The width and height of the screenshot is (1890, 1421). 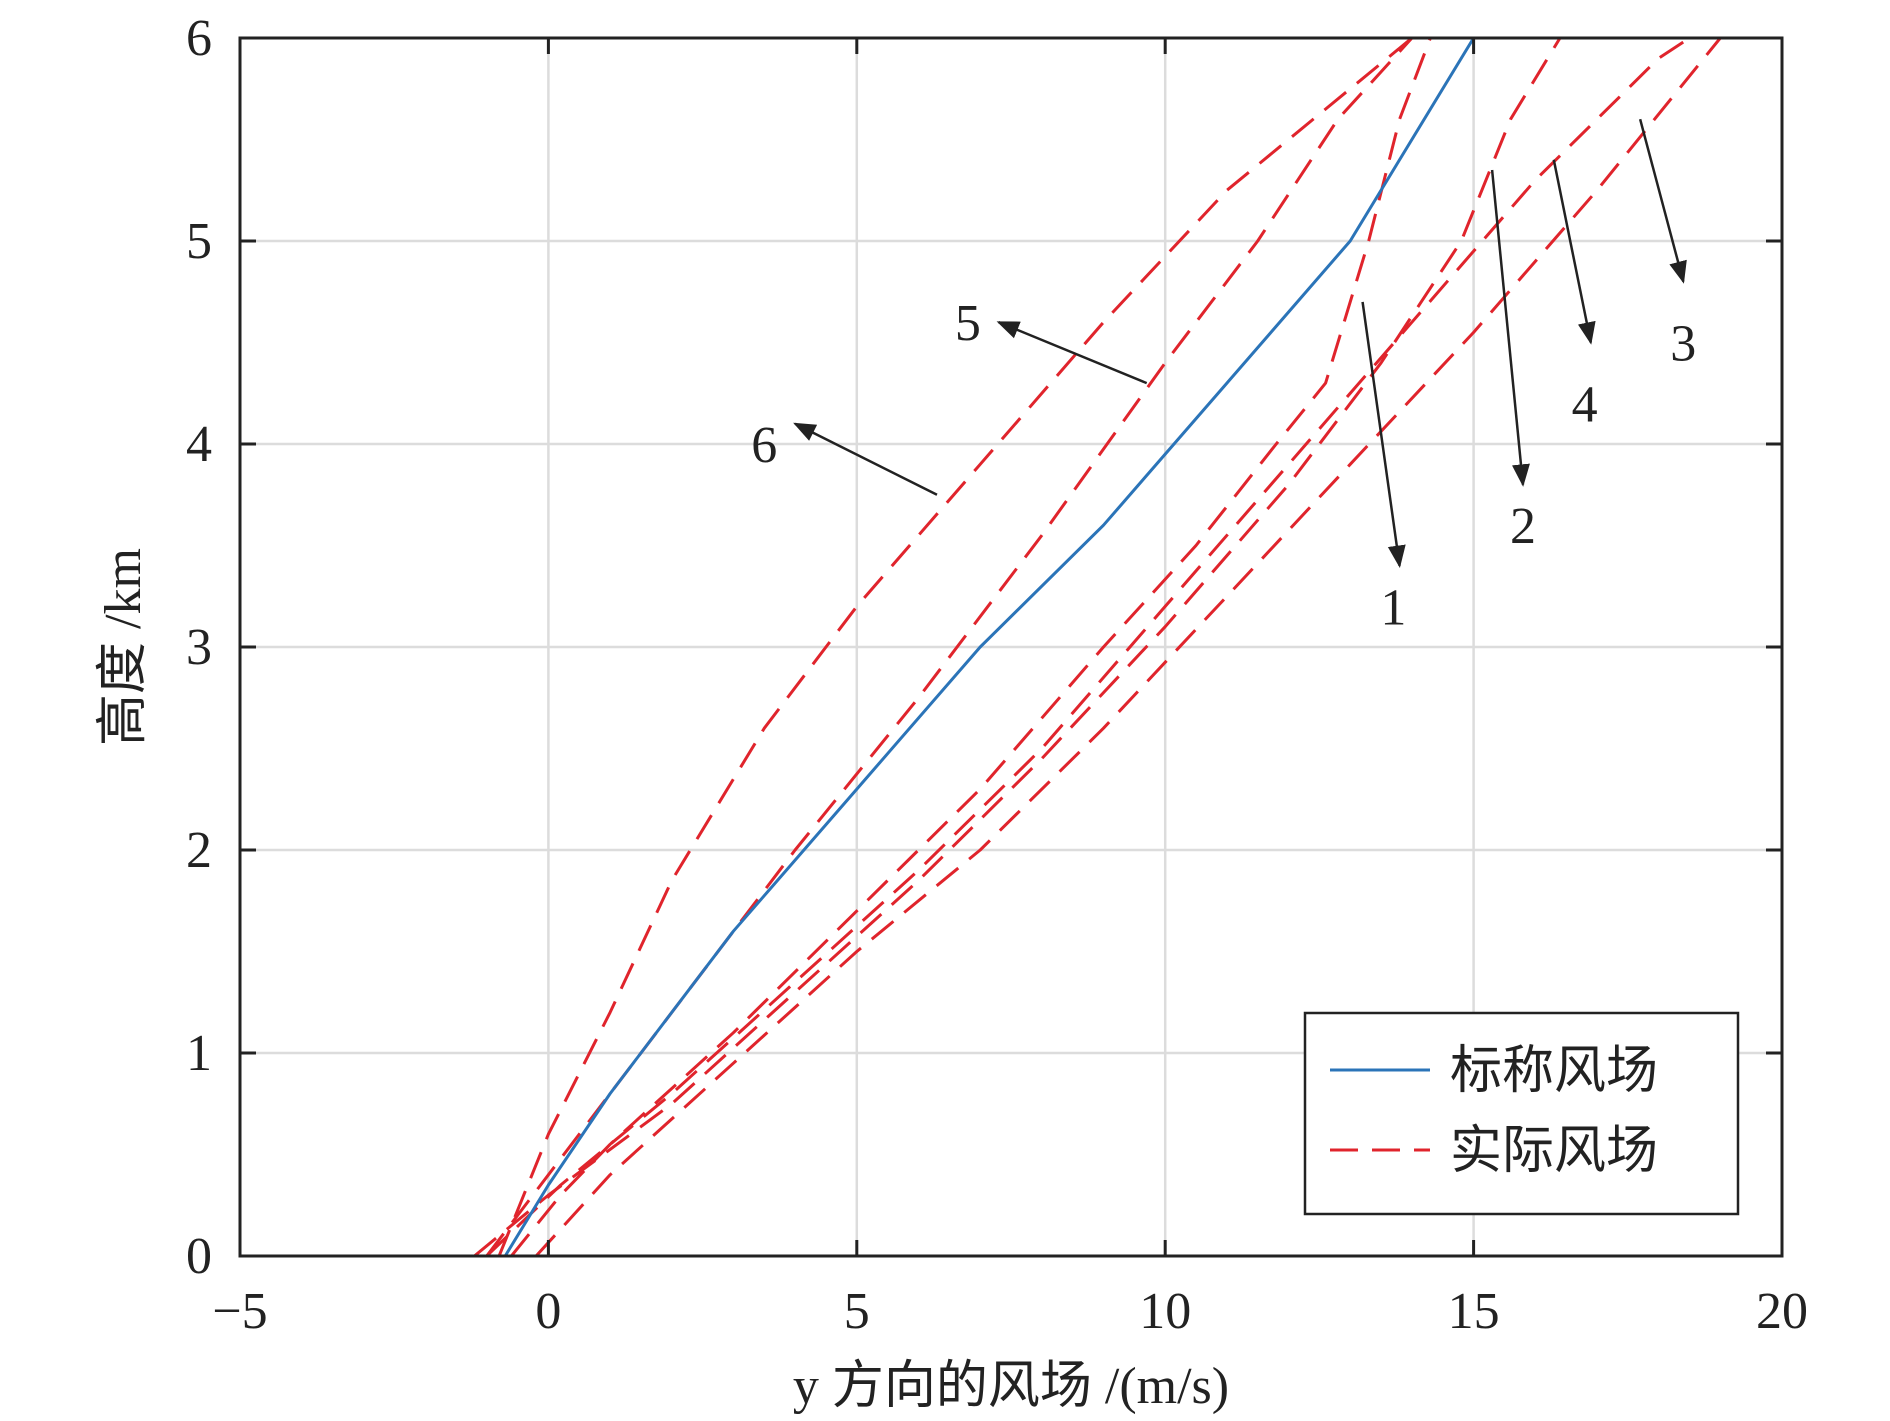 What do you see at coordinates (199, 1256) in the screenshot?
I see `y-tick-label: 0` at bounding box center [199, 1256].